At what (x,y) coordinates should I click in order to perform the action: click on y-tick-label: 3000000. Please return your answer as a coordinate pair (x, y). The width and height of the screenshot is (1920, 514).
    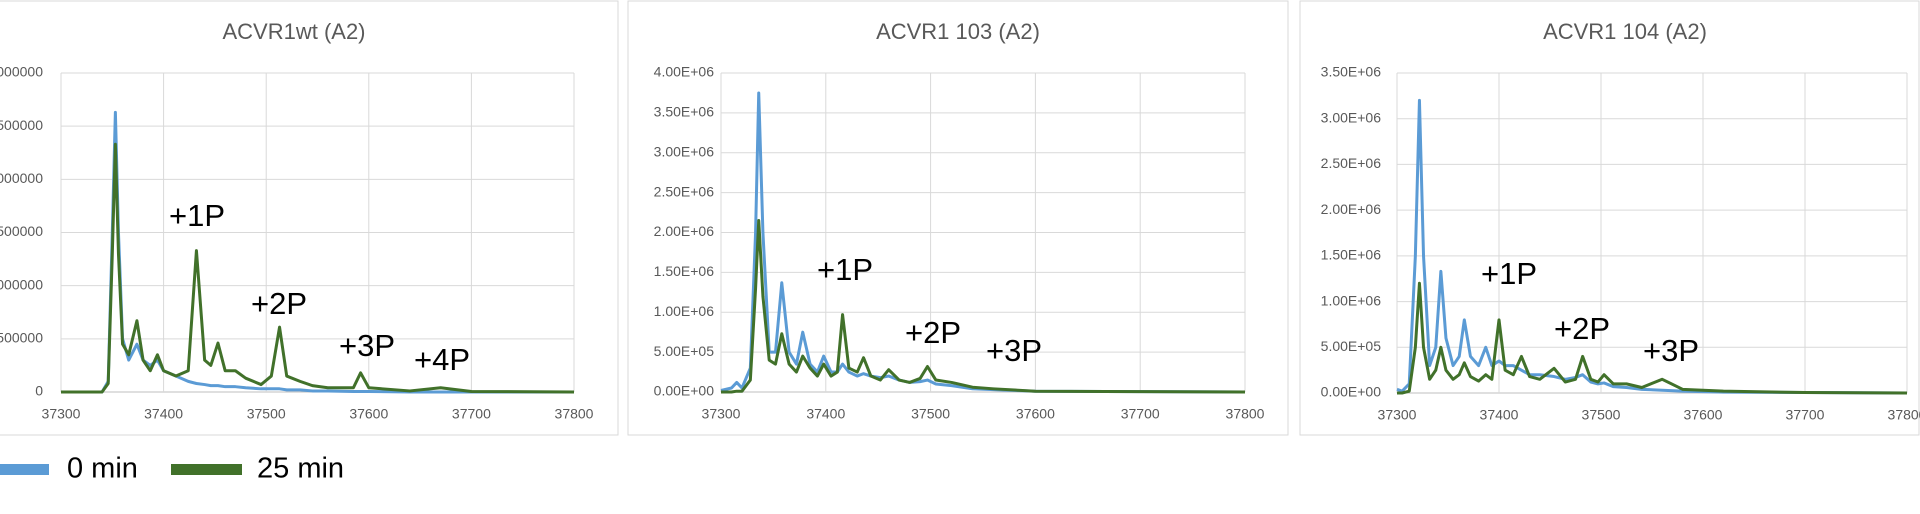
    Looking at the image, I should click on (21, 72).